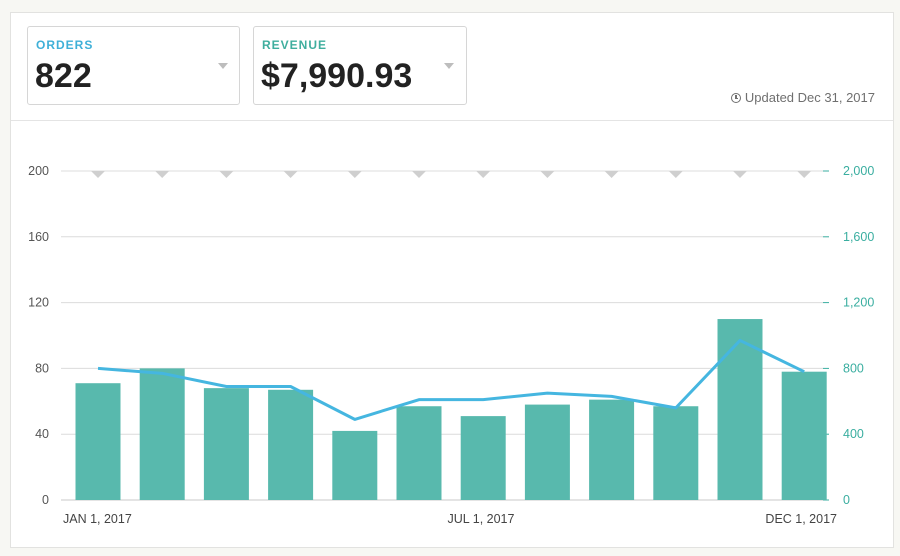 This screenshot has width=900, height=556. What do you see at coordinates (809, 97) in the screenshot?
I see `updated-text: Updated Dec 31, 2017` at bounding box center [809, 97].